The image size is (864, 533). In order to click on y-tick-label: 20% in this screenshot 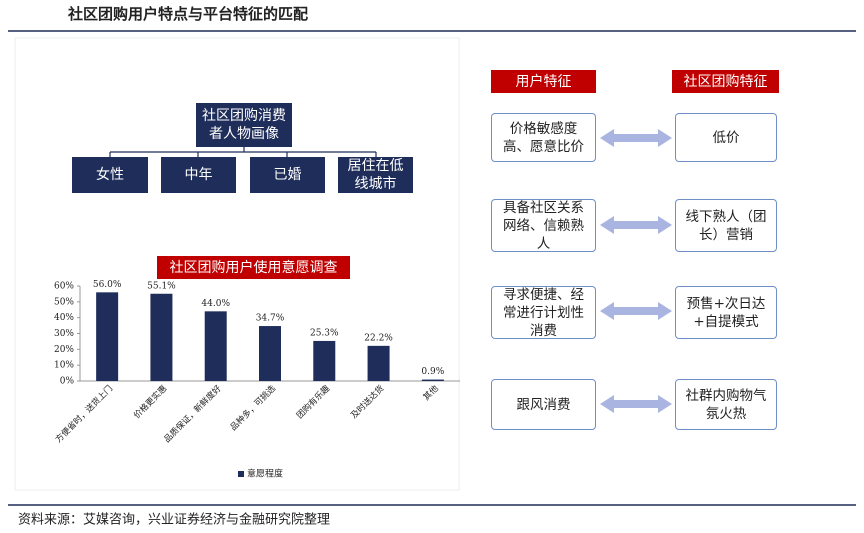, I will do `click(64, 350)`.